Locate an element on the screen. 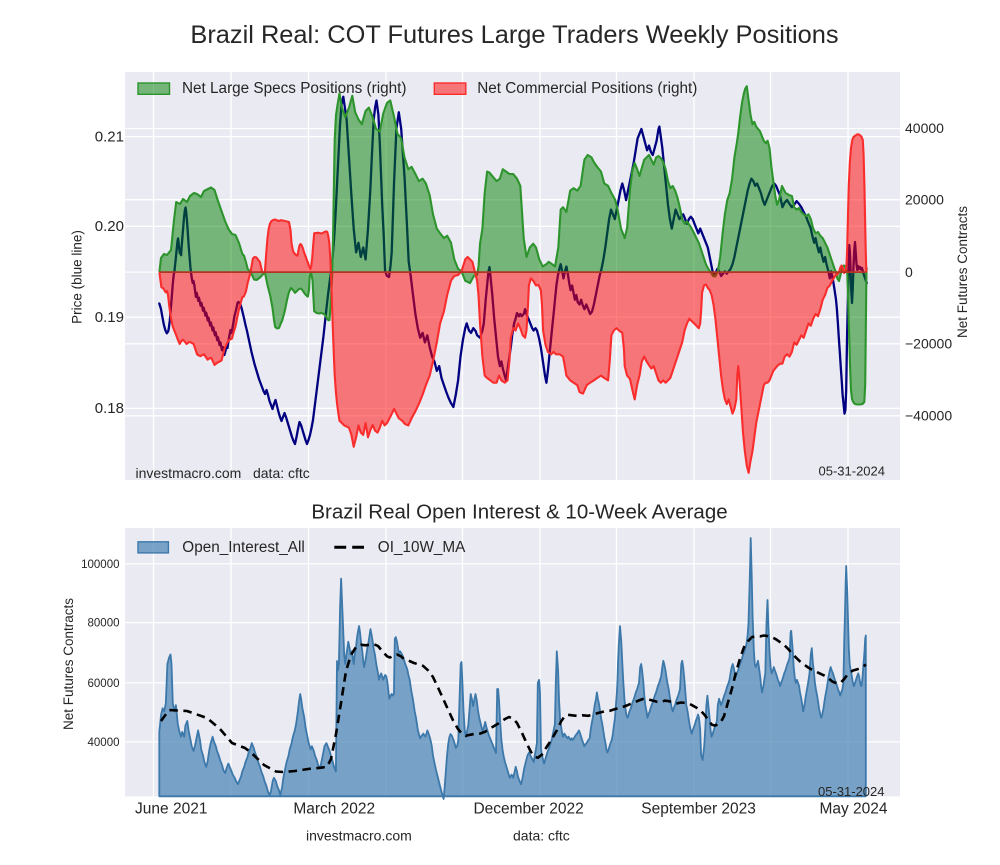 The width and height of the screenshot is (1000, 865). svg-text:Net Large Specs Positions (rig: Net Large Specs Positions (right) is located at coordinates (294, 88).